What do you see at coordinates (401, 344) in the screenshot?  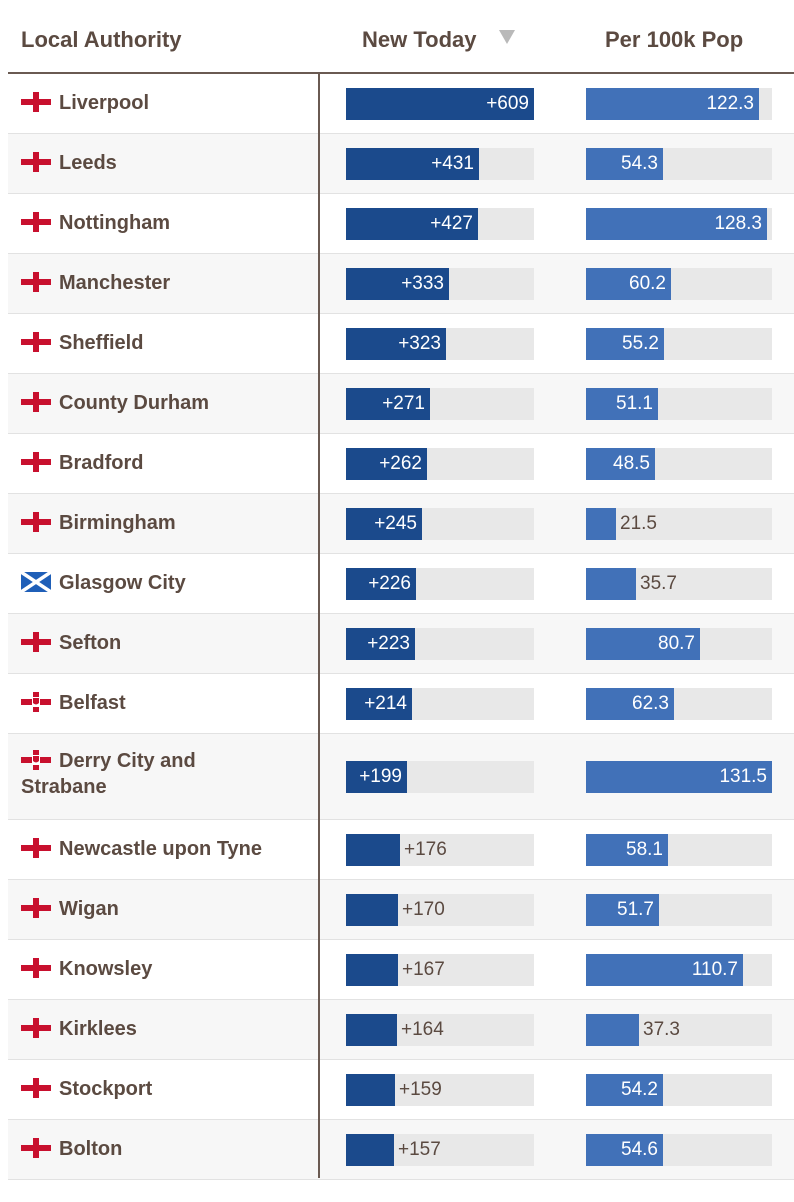 I see `table-row: Sheffield +323 55.2` at bounding box center [401, 344].